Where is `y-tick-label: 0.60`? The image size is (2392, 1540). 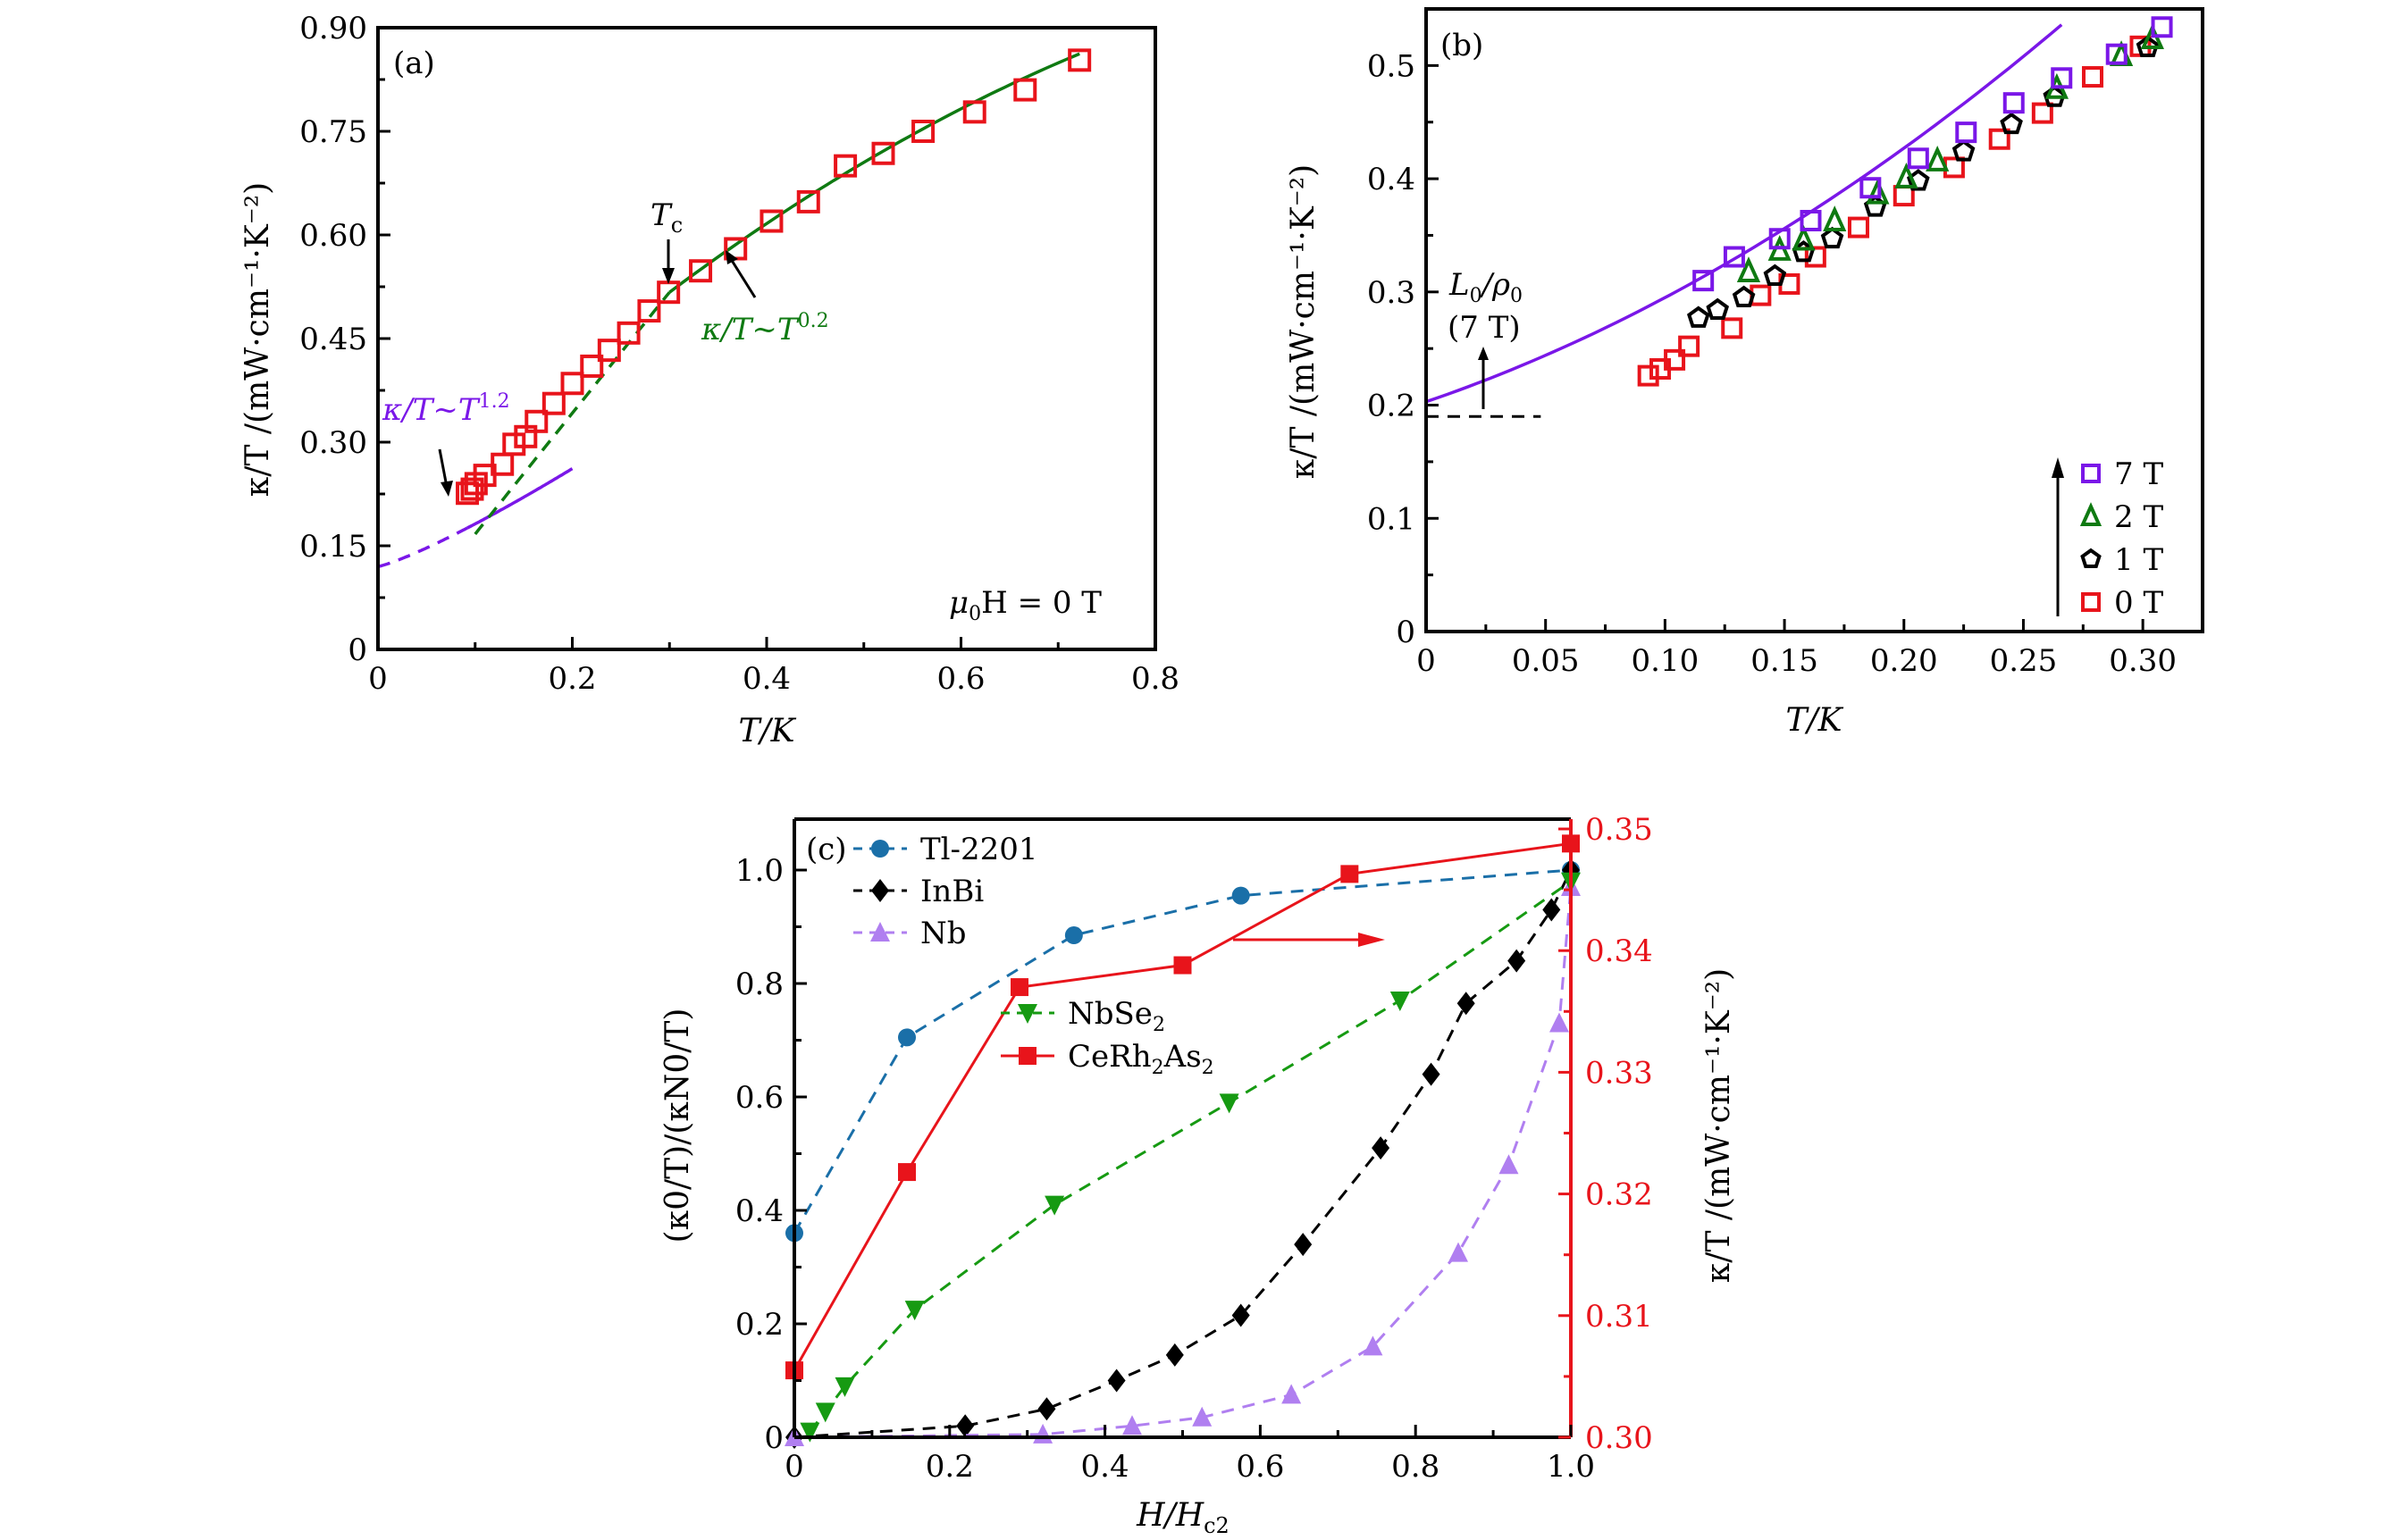
y-tick-label: 0.60 is located at coordinates (333, 236).